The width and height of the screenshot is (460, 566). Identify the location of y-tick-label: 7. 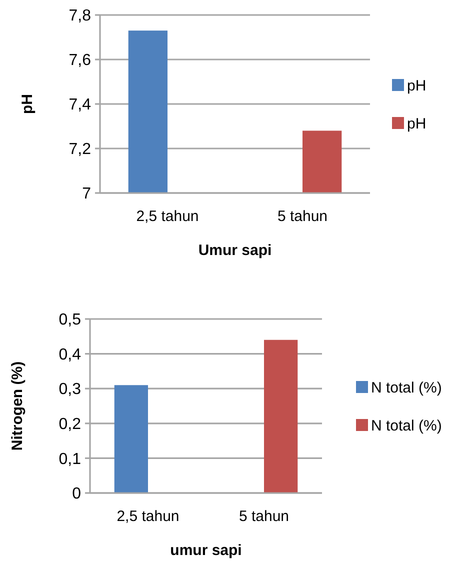
(87, 194).